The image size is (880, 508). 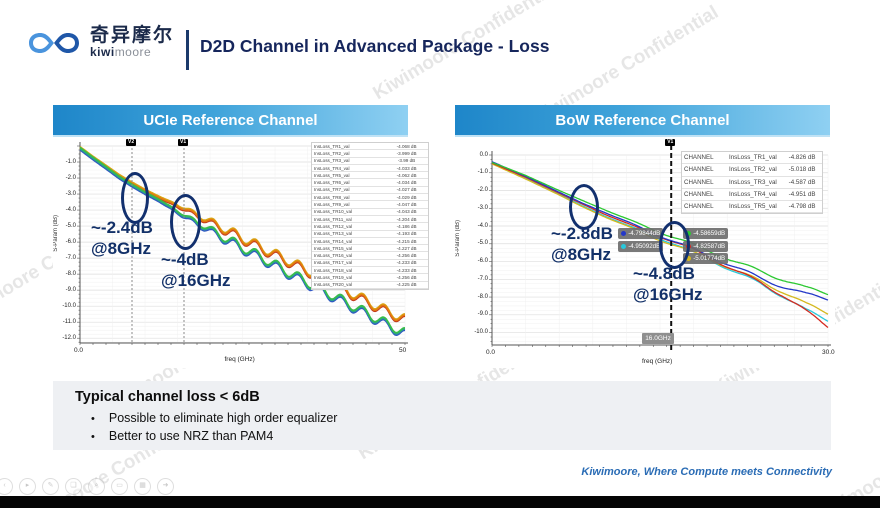 I want to click on back-icon: ‹, so click(x=6, y=486).